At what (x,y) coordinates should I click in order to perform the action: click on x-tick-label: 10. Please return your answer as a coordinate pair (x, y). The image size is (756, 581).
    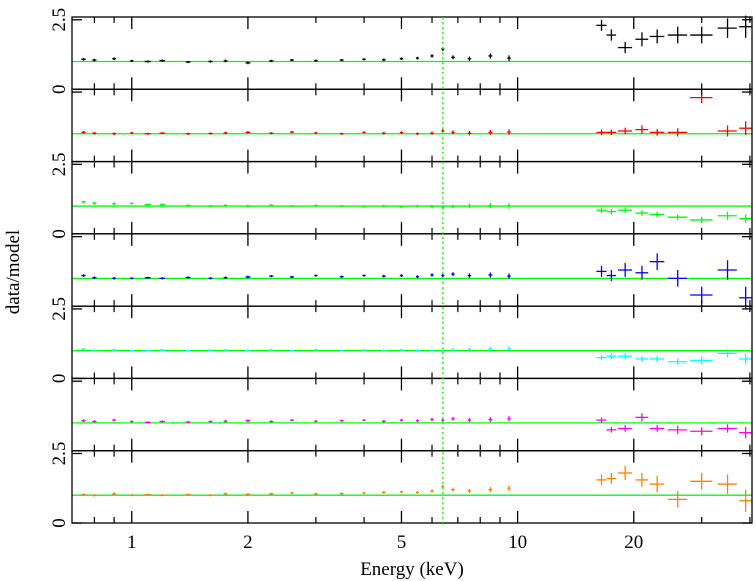
    Looking at the image, I should click on (517, 542).